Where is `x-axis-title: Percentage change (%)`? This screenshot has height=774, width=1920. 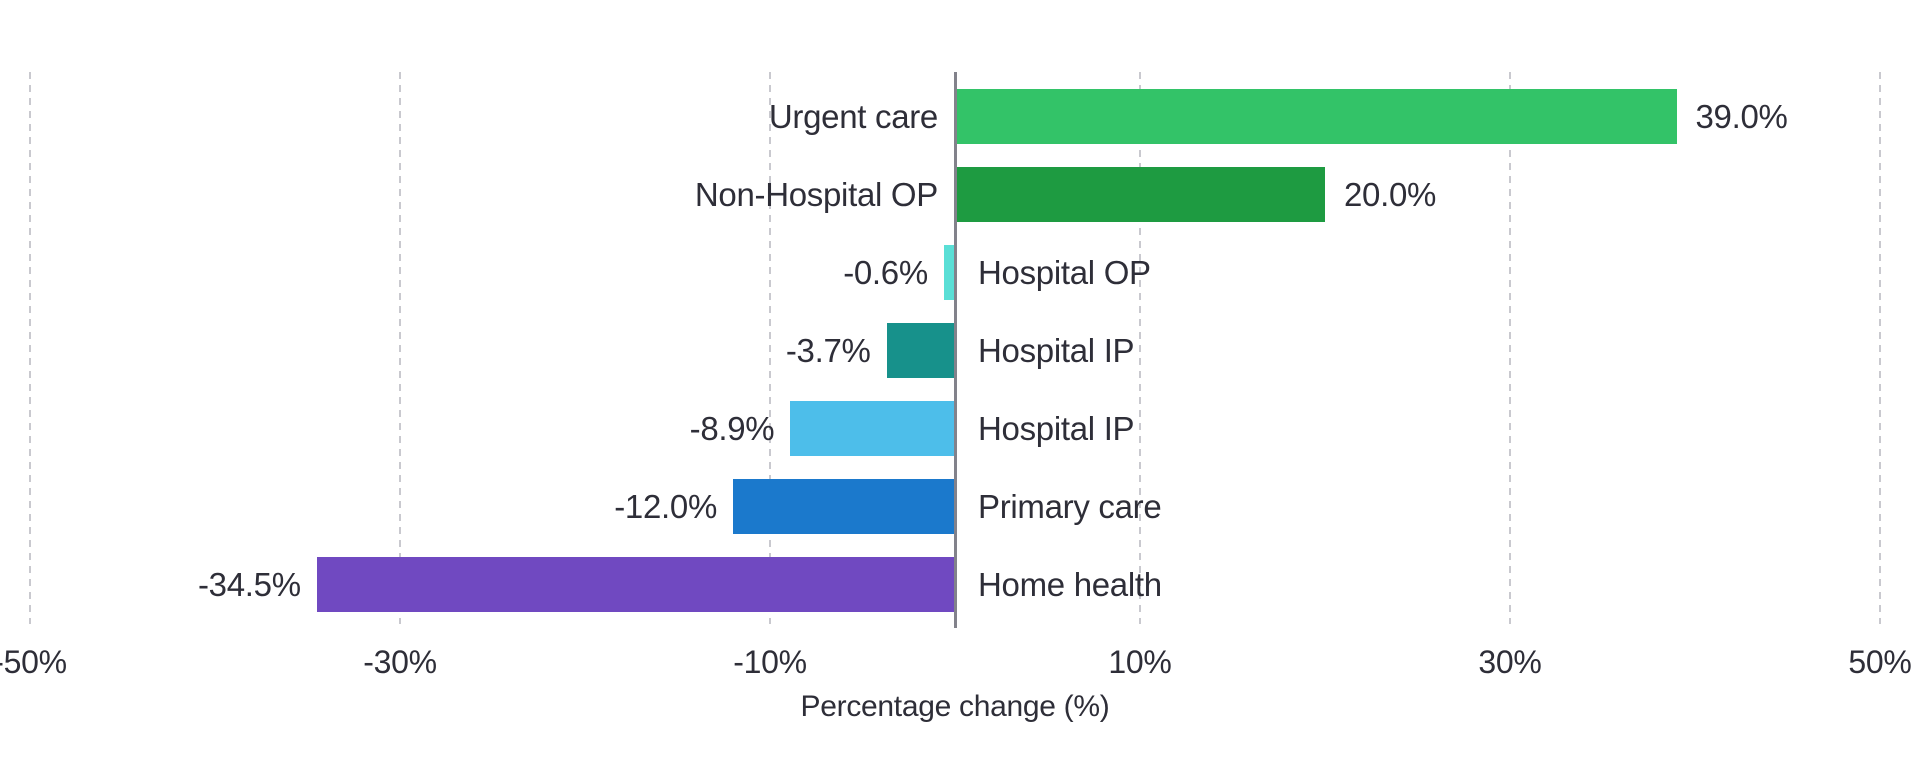
x-axis-title: Percentage change (%) is located at coordinates (955, 706).